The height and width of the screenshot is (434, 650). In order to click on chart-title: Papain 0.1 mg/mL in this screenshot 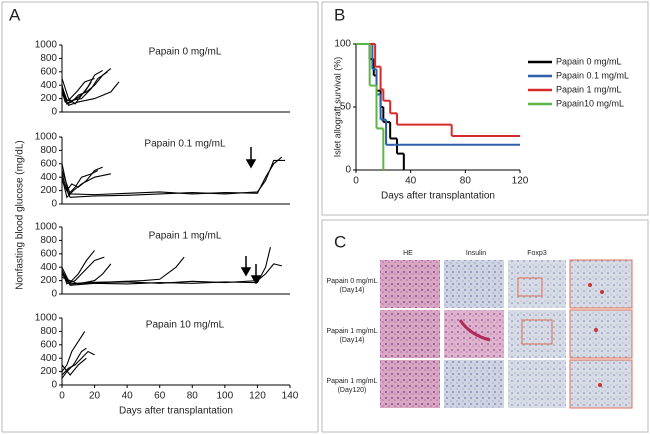, I will do `click(185, 144)`.